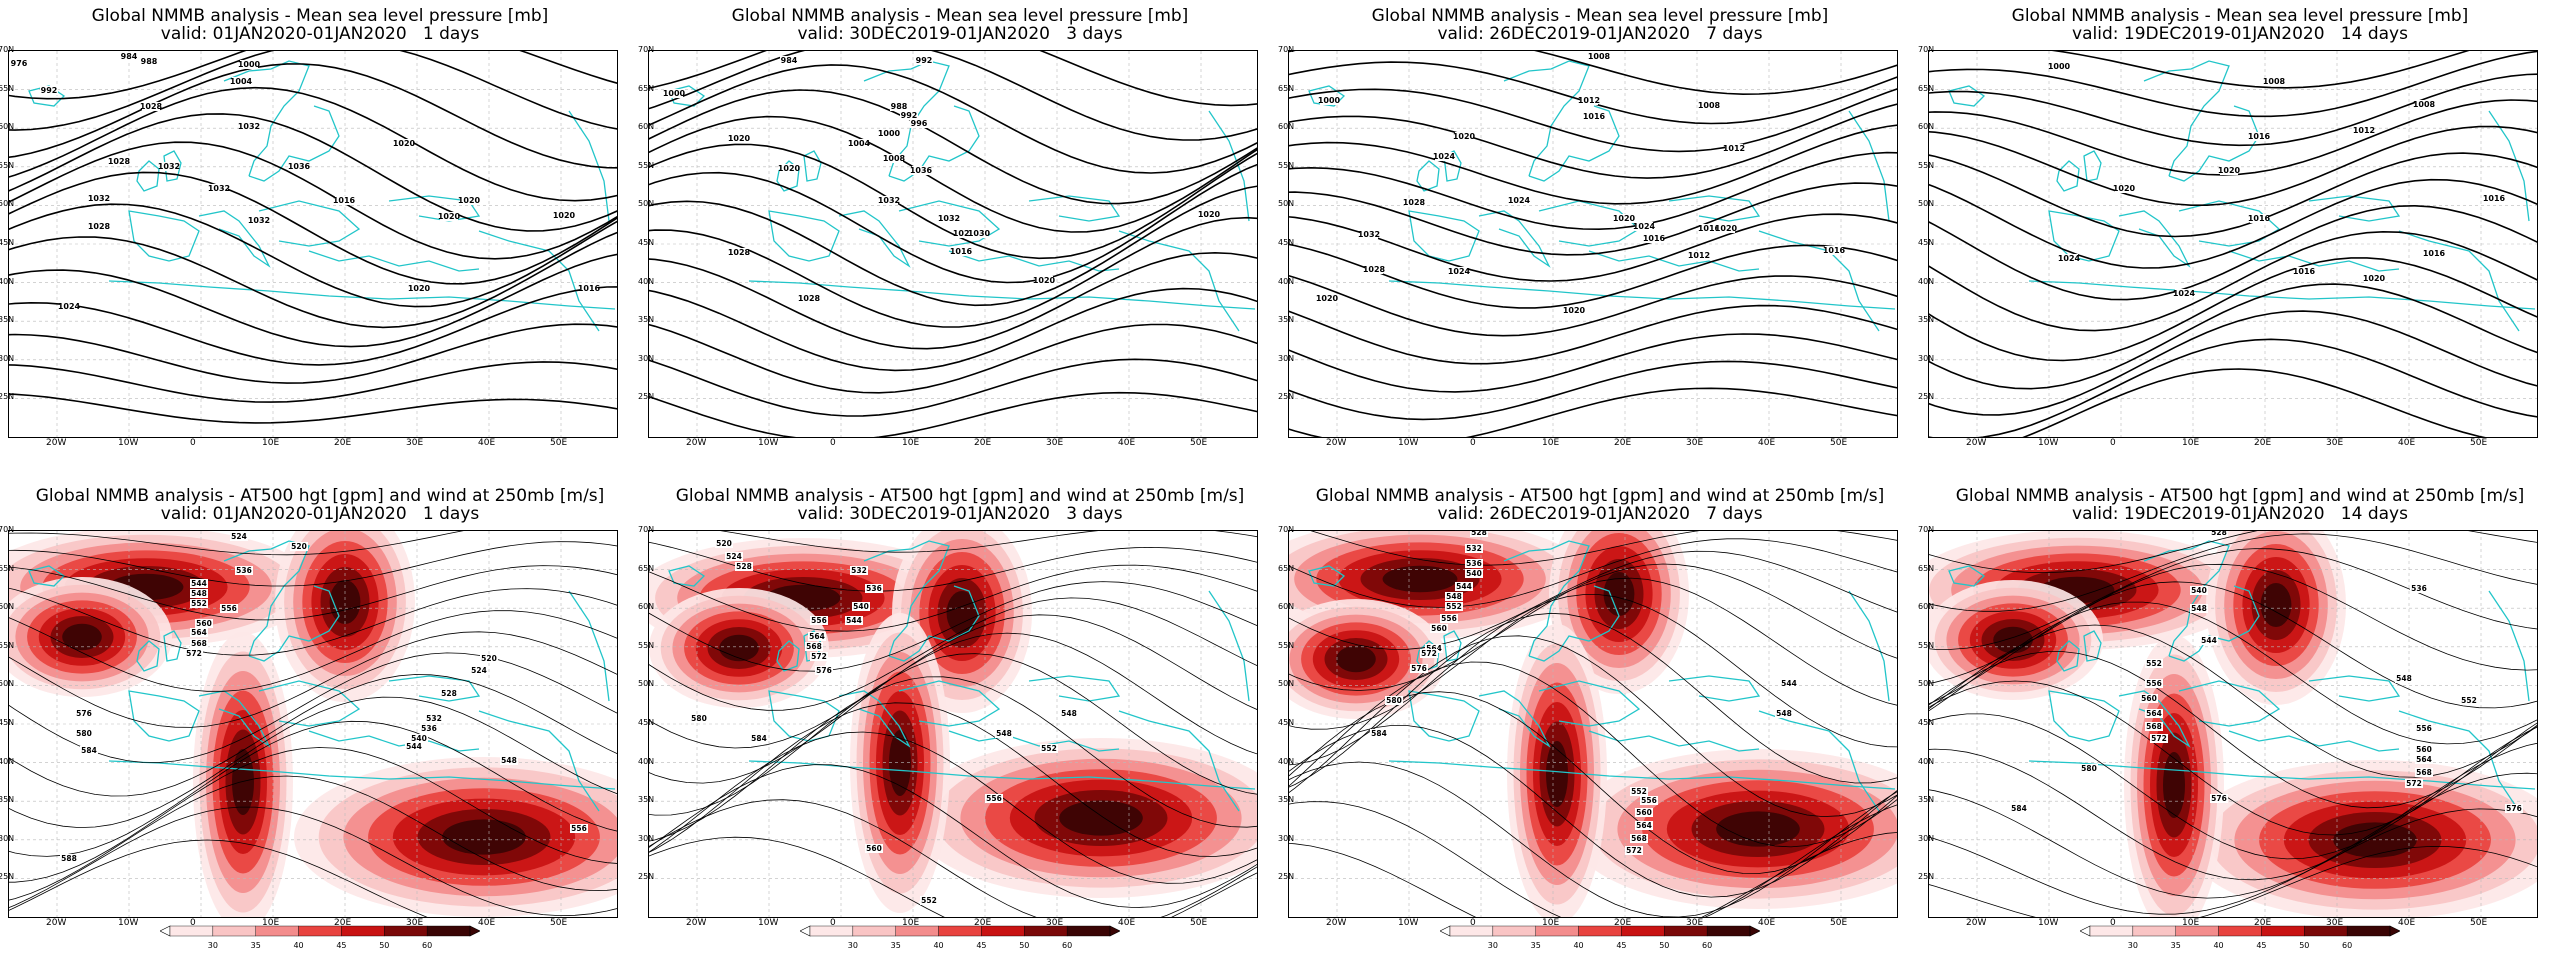 This screenshot has height=960, width=2560. What do you see at coordinates (1926, 358) in the screenshot?
I see `latitude-label: 30N` at bounding box center [1926, 358].